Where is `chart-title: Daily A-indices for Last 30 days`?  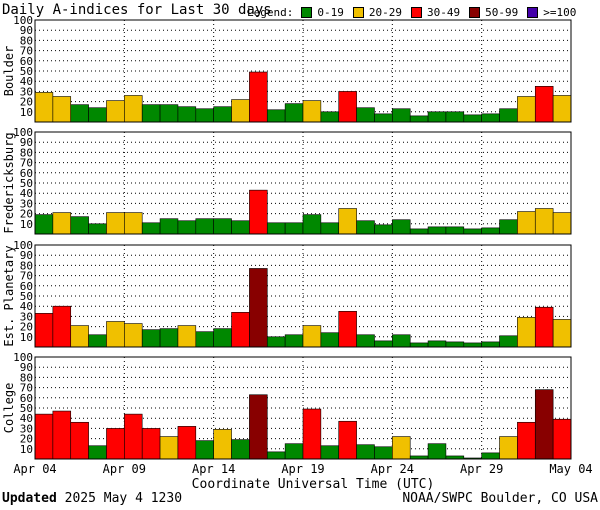 chart-title: Daily A-indices for Last 30 days is located at coordinates (137, 10).